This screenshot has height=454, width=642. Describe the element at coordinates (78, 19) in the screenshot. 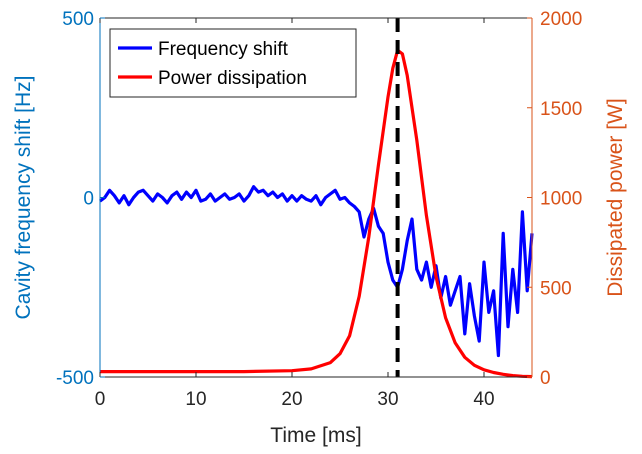

I see `left-y-tick-label: 500` at that location.